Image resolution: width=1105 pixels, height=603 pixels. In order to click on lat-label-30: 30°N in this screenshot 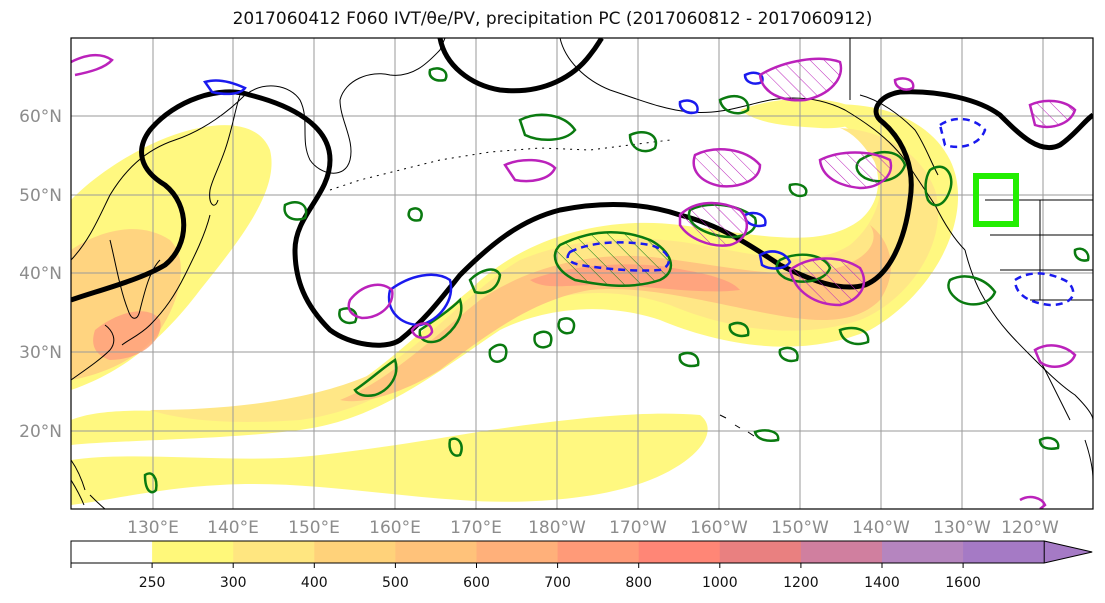, I will do `click(40, 353)`.